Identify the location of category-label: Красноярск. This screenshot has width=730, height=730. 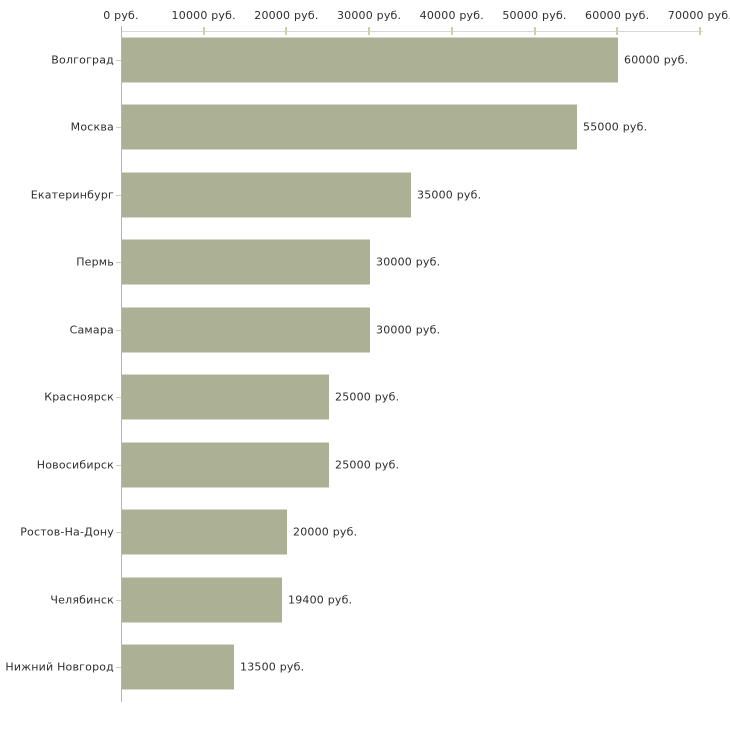
(79, 397).